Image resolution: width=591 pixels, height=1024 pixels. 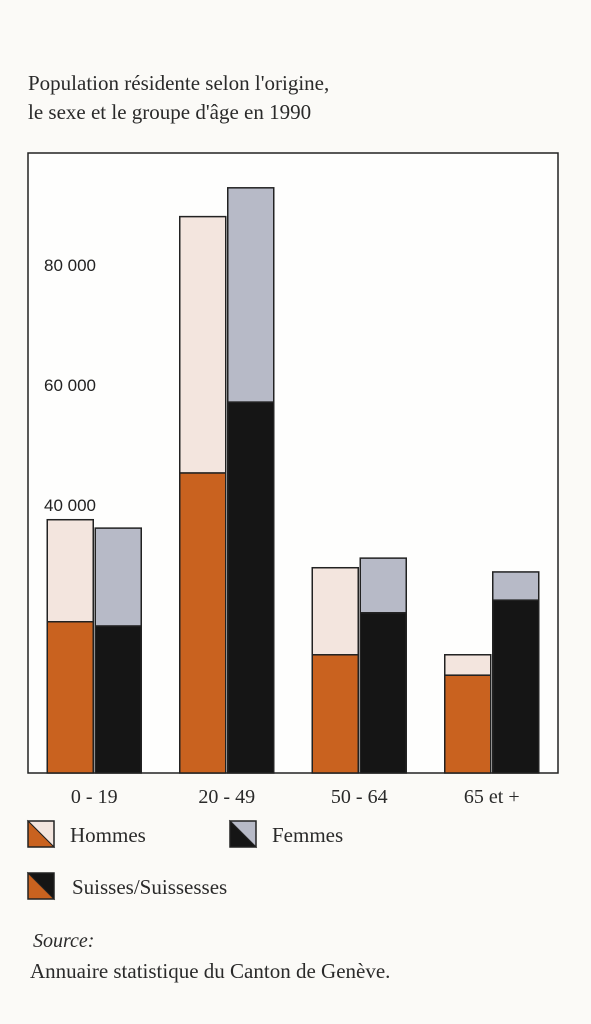 I want to click on legend-label: Femmes, so click(x=307, y=835).